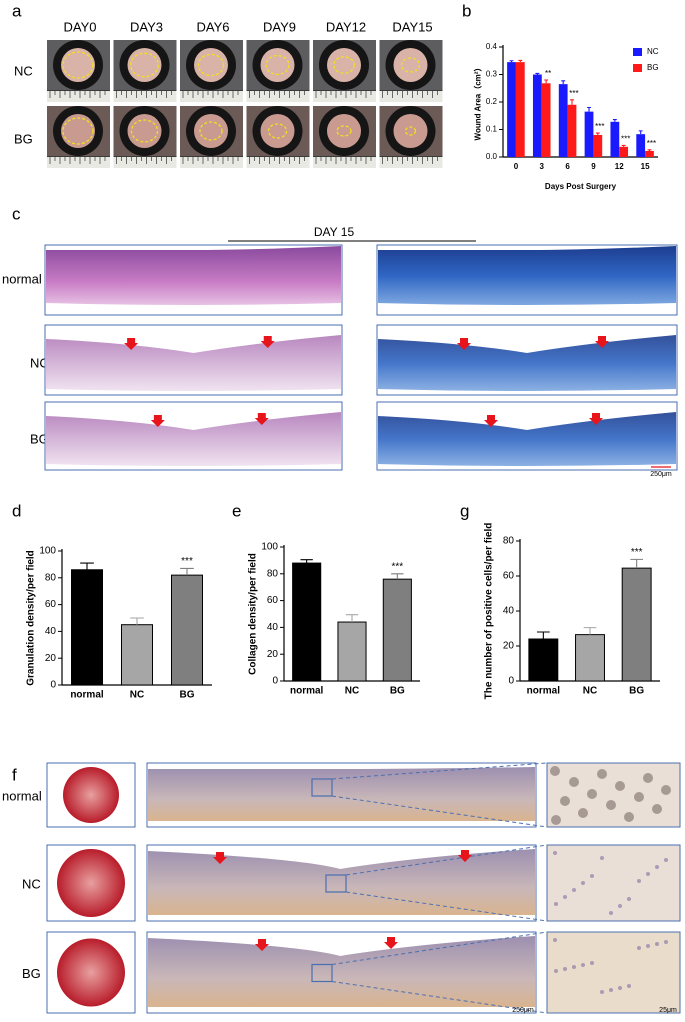 The image size is (685, 1022). What do you see at coordinates (397, 691) in the screenshot?
I see `x-tick-label: BG` at bounding box center [397, 691].